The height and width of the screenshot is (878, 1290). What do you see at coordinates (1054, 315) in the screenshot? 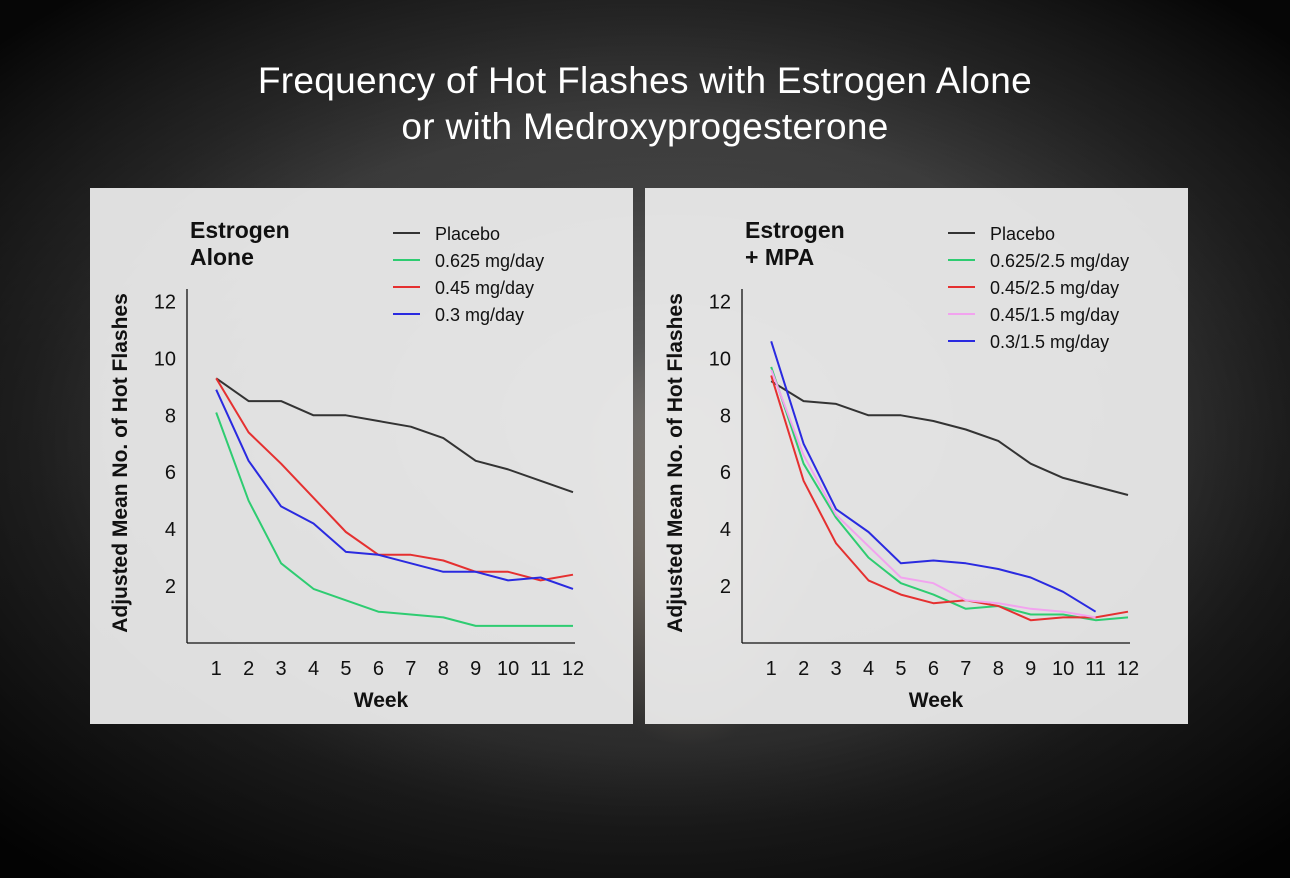
I see `legend-label: 0.45/1.5 mg/day` at bounding box center [1054, 315].